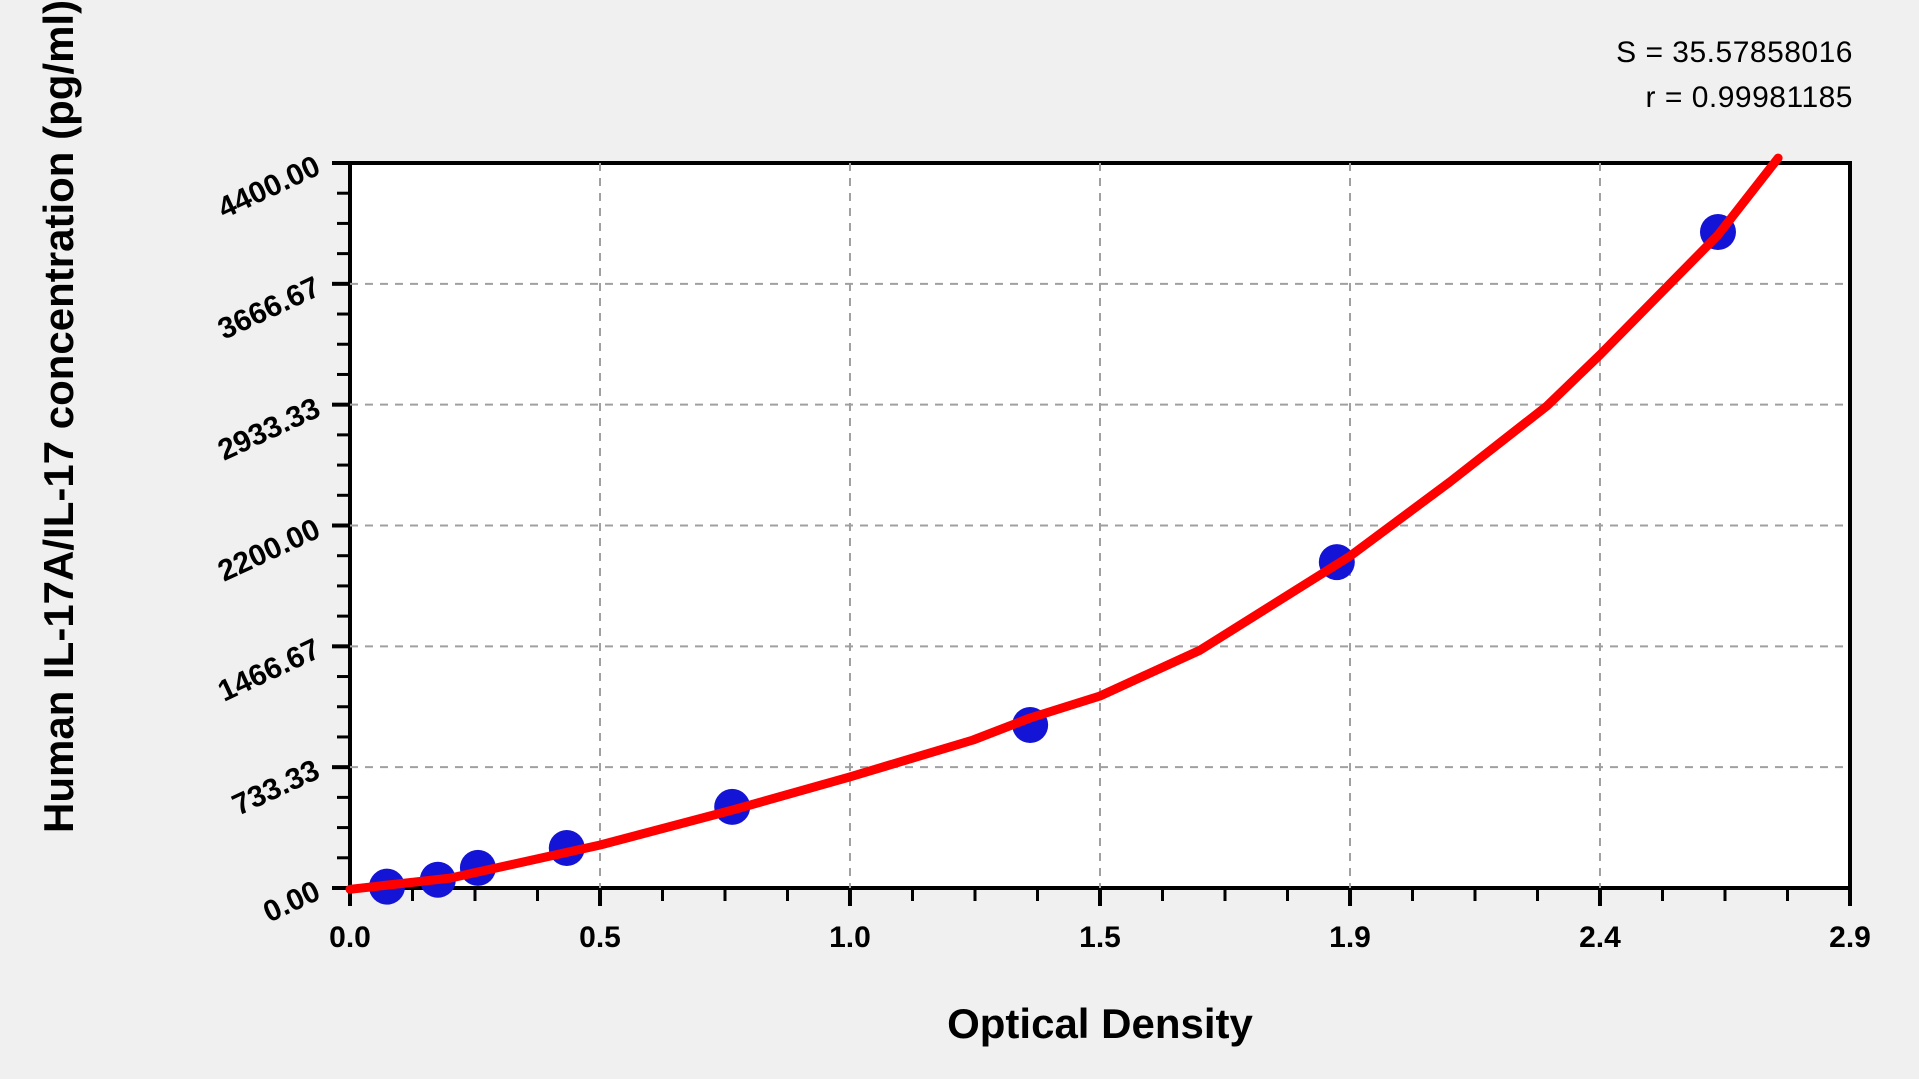  What do you see at coordinates (58, 416) in the screenshot?
I see `y-axis-title: Human IL-17A/IL-17 concentration (pg/ml)` at bounding box center [58, 416].